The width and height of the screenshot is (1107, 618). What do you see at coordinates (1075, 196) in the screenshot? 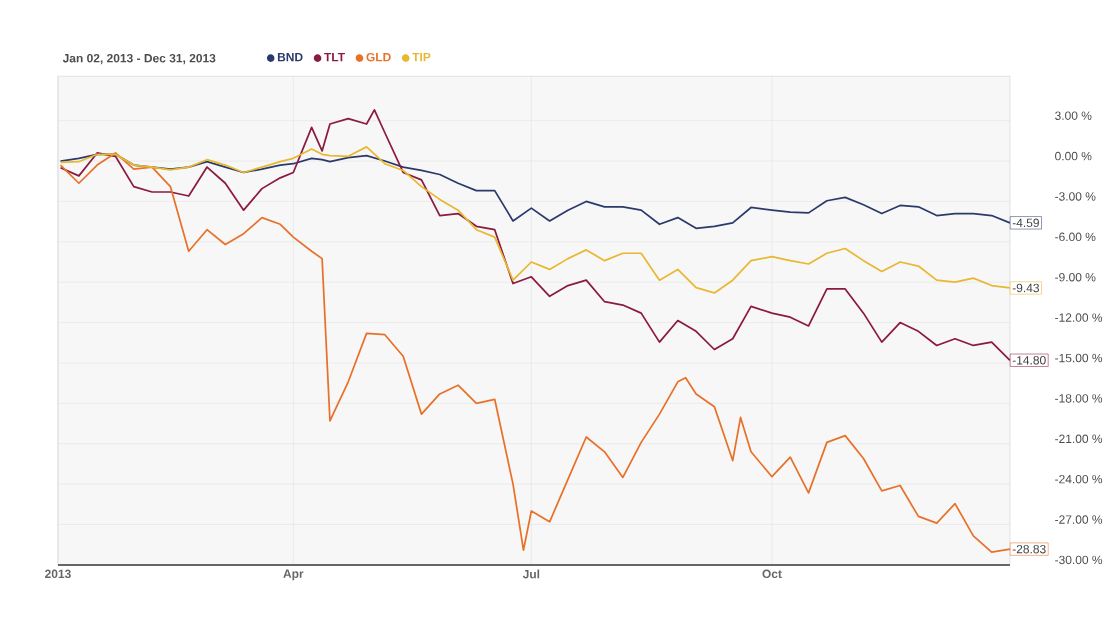
I see `y-tick-label: -3.00 %` at bounding box center [1075, 196].